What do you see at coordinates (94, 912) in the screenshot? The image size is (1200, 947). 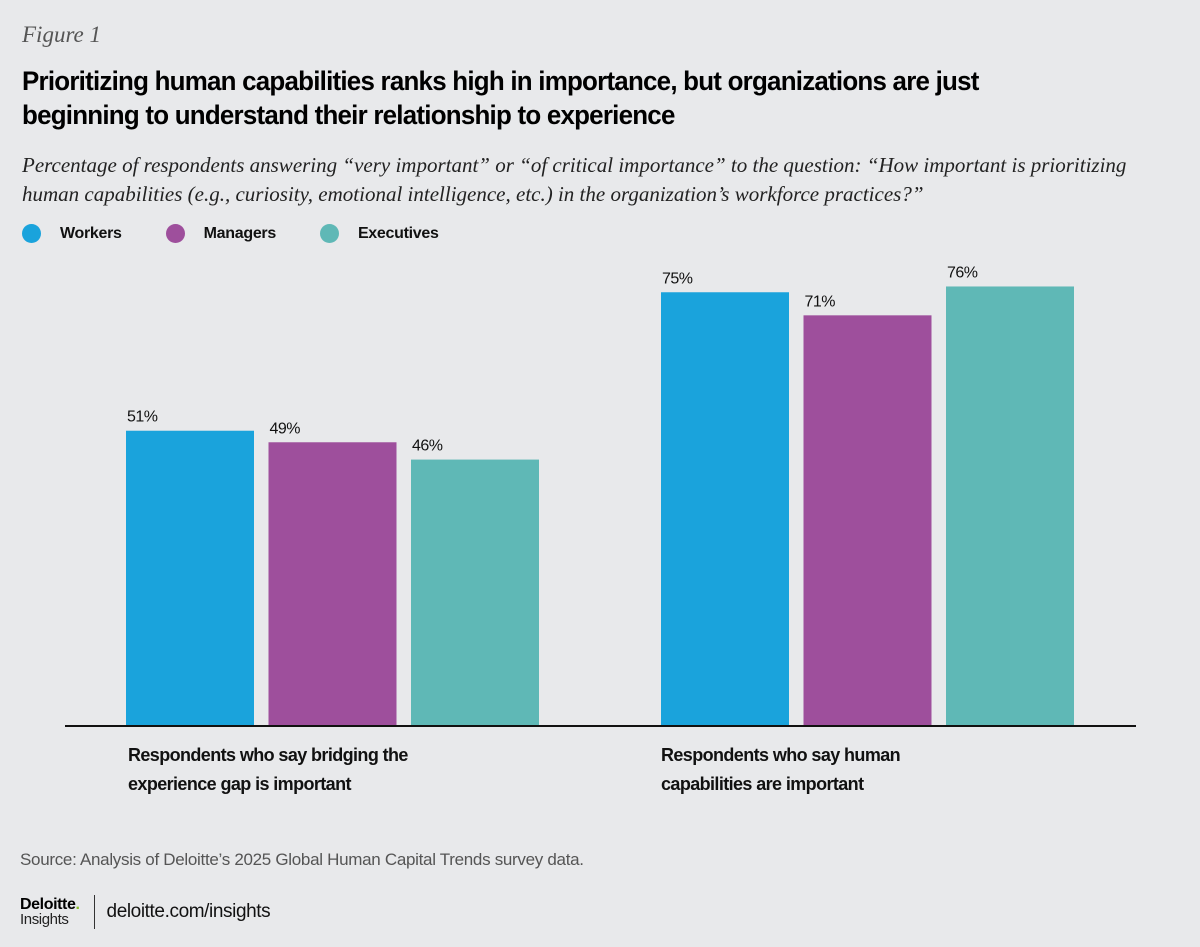 I see `footer-divider` at bounding box center [94, 912].